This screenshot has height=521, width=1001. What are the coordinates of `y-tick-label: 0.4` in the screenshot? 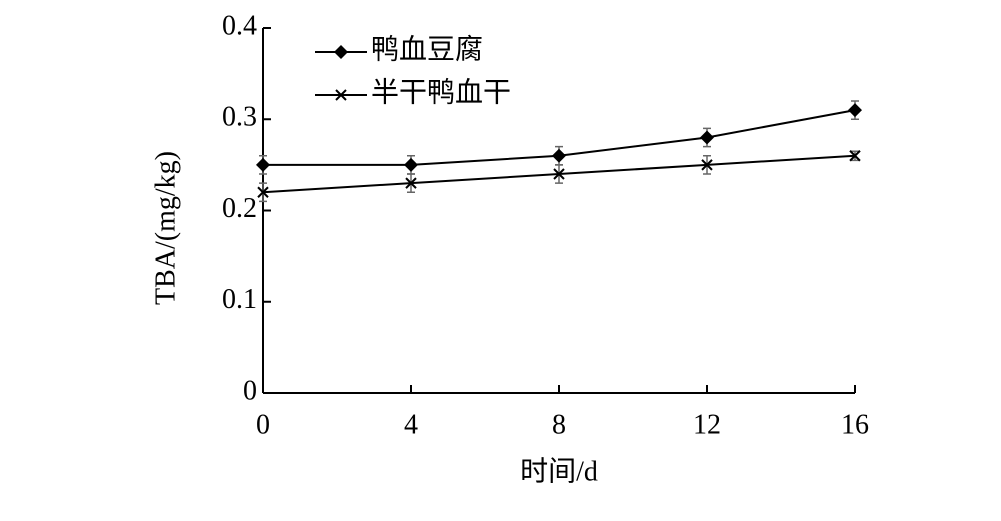 It's located at (239, 25).